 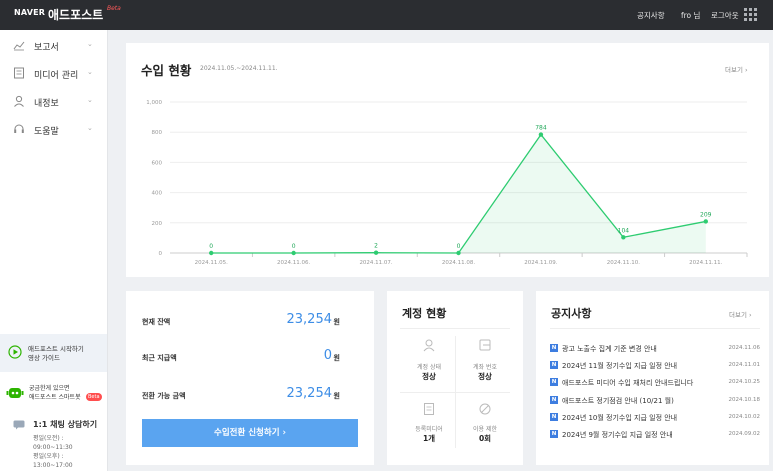 I want to click on notice-item: N 2024년 9월 정기수입 지급 일정 안내 2024.09.02, so click(x=655, y=434).